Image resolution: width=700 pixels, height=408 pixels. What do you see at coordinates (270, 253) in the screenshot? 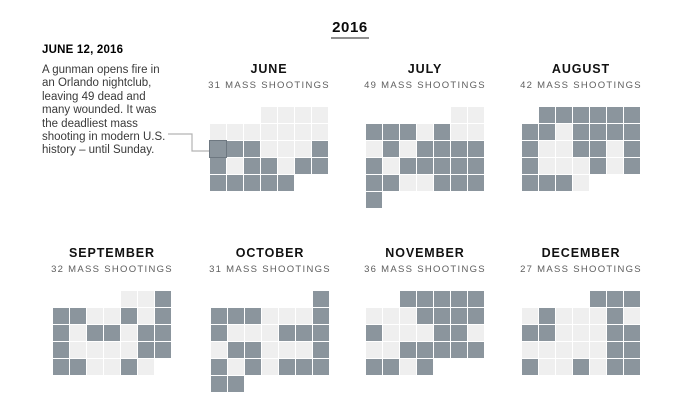
I see `month-name: OCTOBER` at bounding box center [270, 253].